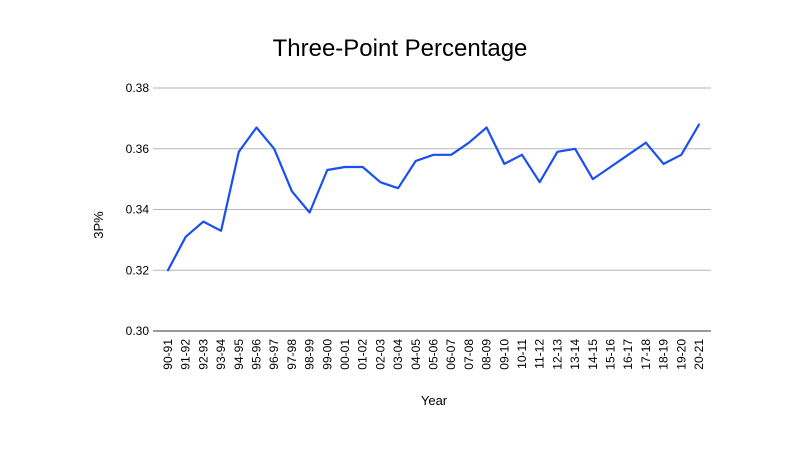 The width and height of the screenshot is (800, 450). I want to click on x-tick-label: 08-09, so click(487, 354).